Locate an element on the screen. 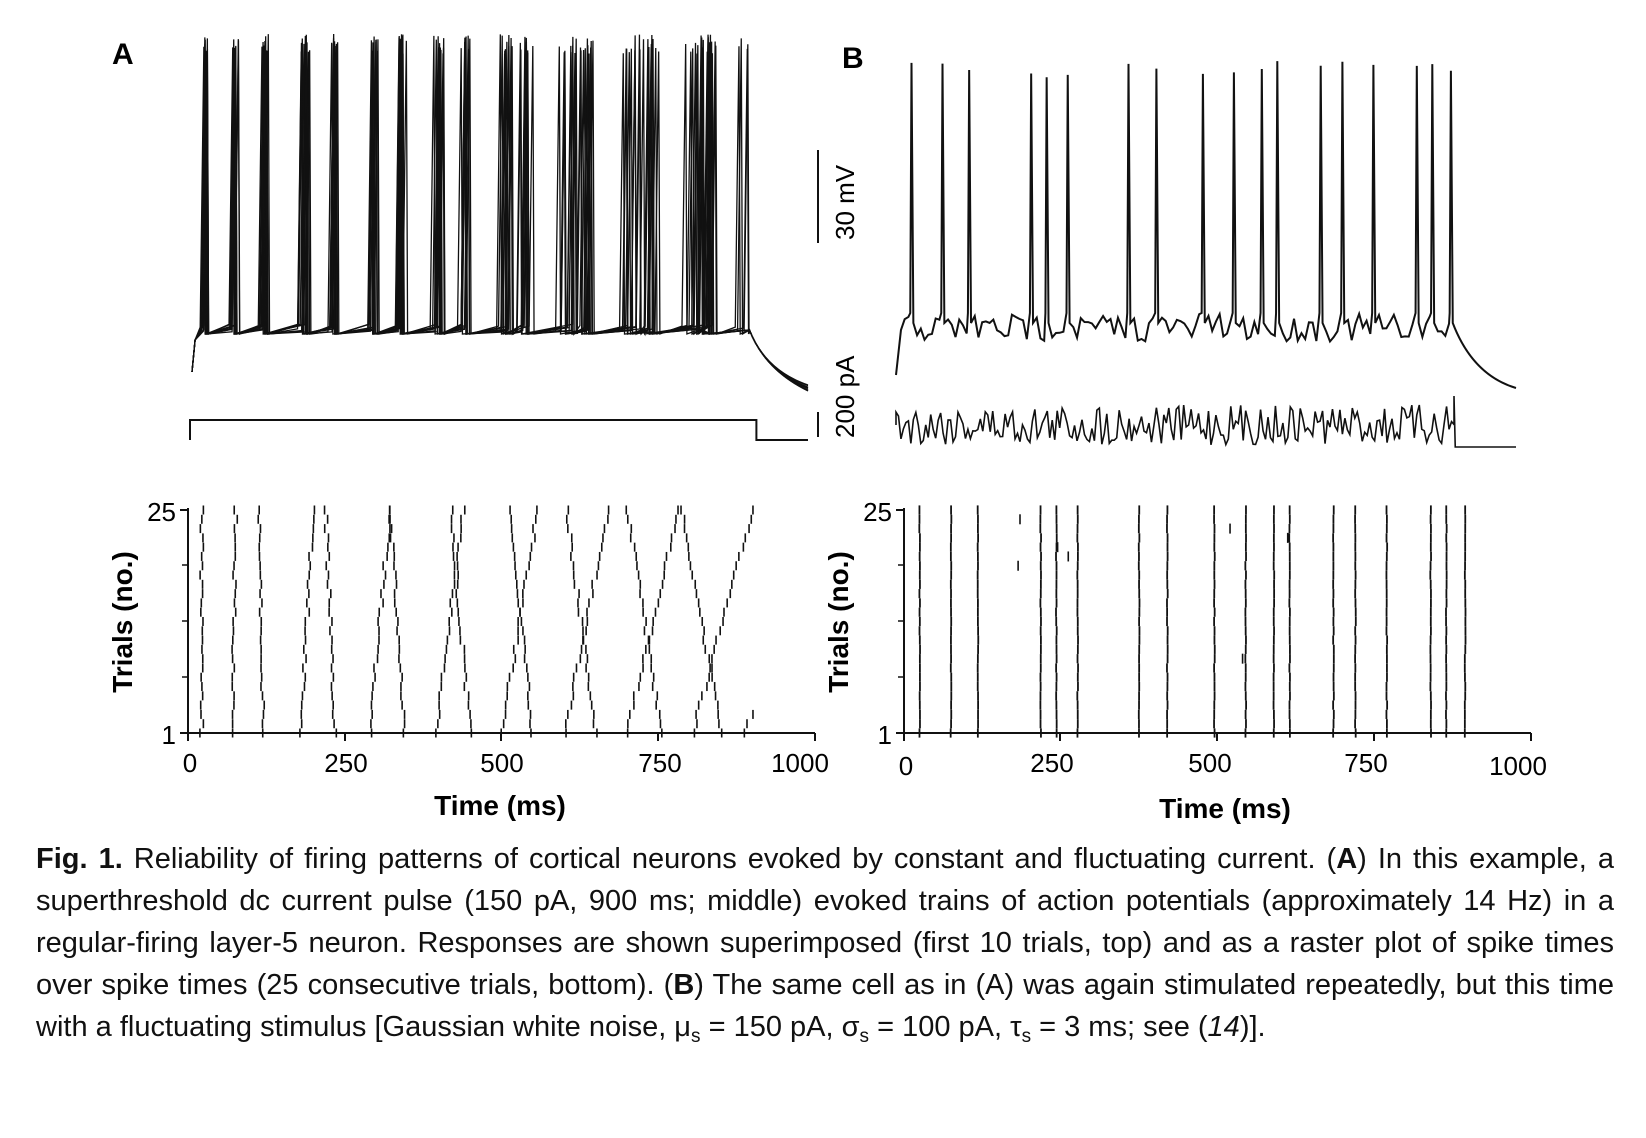 This screenshot has height=1138, width=1646. panel-label-b: B is located at coordinates (853, 58).